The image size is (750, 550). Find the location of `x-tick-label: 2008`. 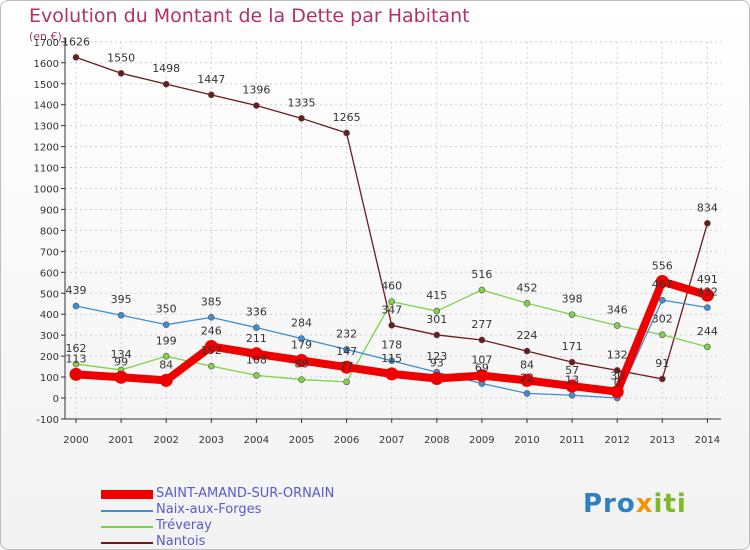

x-tick-label: 2008 is located at coordinates (436, 440).